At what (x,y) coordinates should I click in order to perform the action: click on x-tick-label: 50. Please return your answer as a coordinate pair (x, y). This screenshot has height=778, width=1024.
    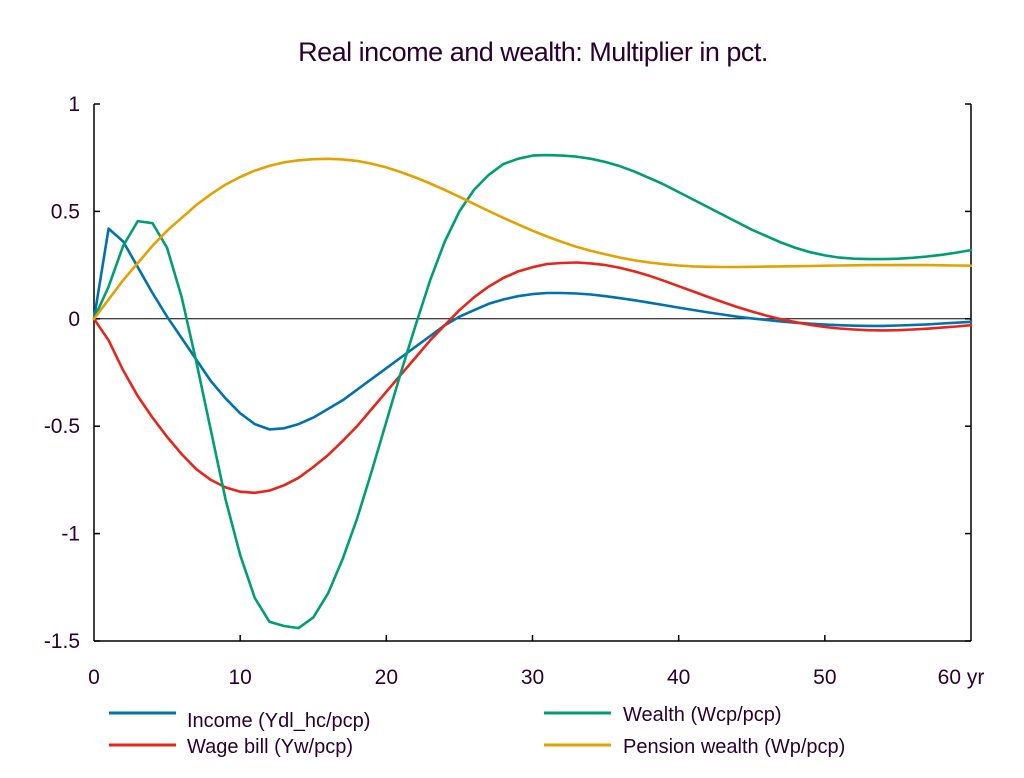
    Looking at the image, I should click on (824, 677).